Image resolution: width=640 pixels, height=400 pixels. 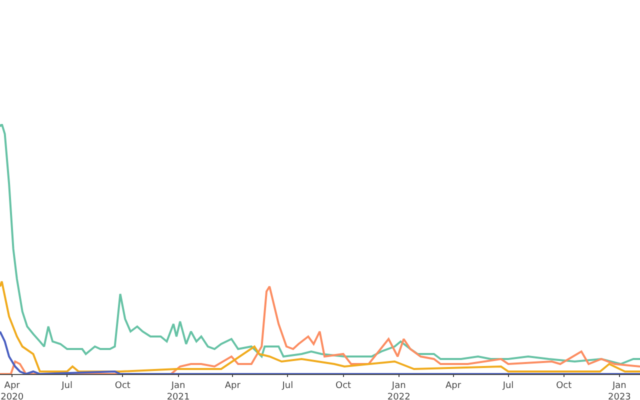 I want to click on x-tick-label: Jan 2023, so click(x=619, y=390).